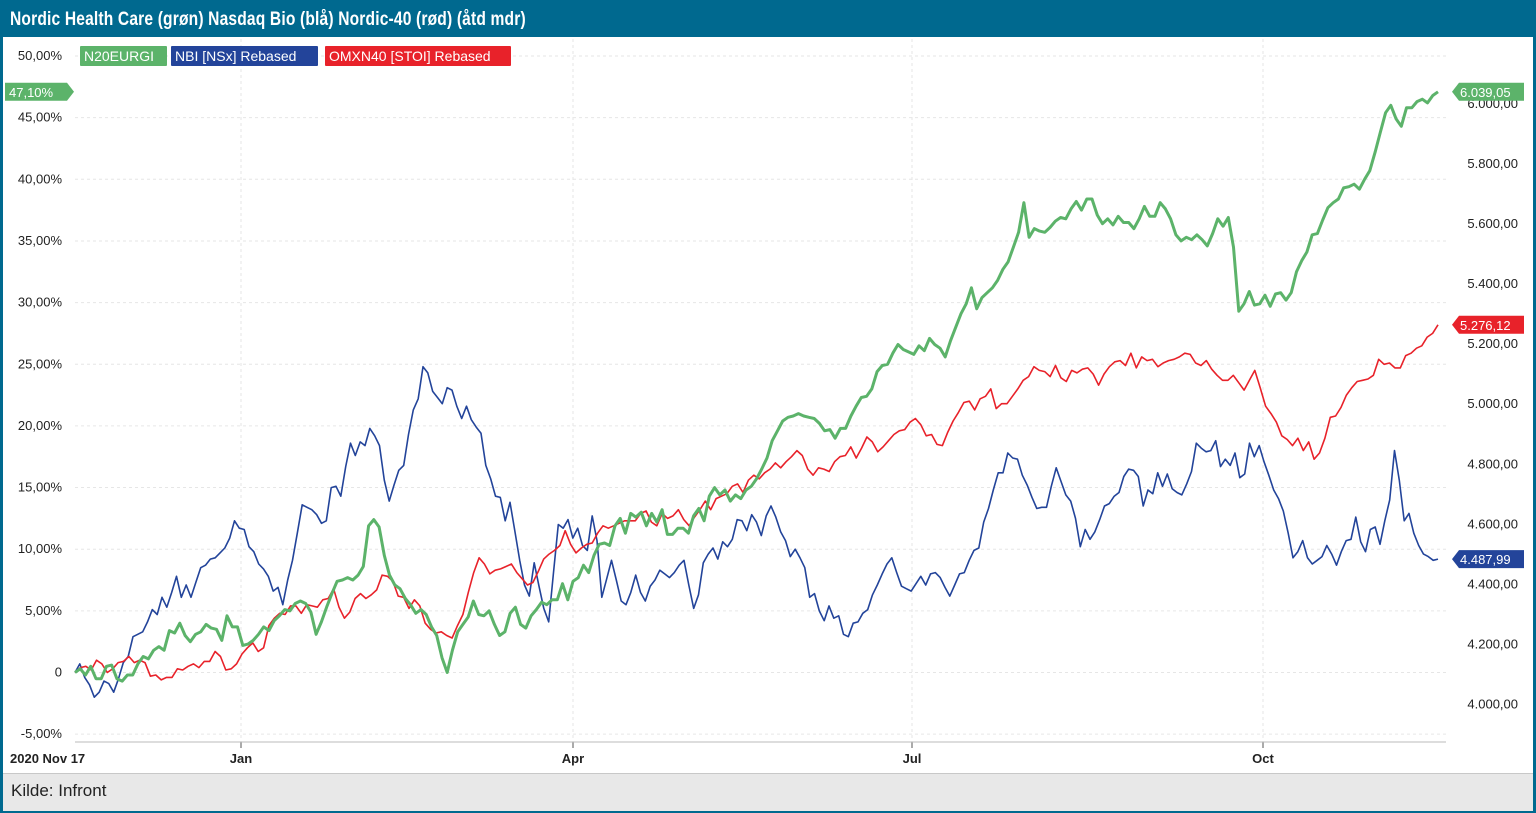 Image resolution: width=1536 pixels, height=813 pixels. What do you see at coordinates (40, 178) in the screenshot?
I see `left-tick-label: 40,00%` at bounding box center [40, 178].